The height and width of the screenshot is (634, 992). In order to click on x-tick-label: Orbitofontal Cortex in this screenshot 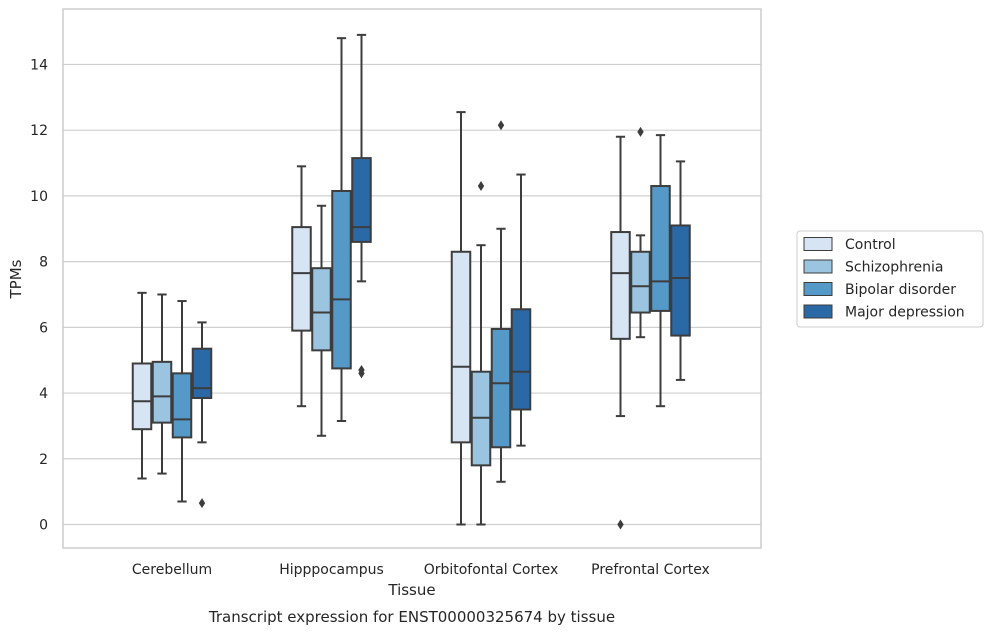, I will do `click(491, 570)`.